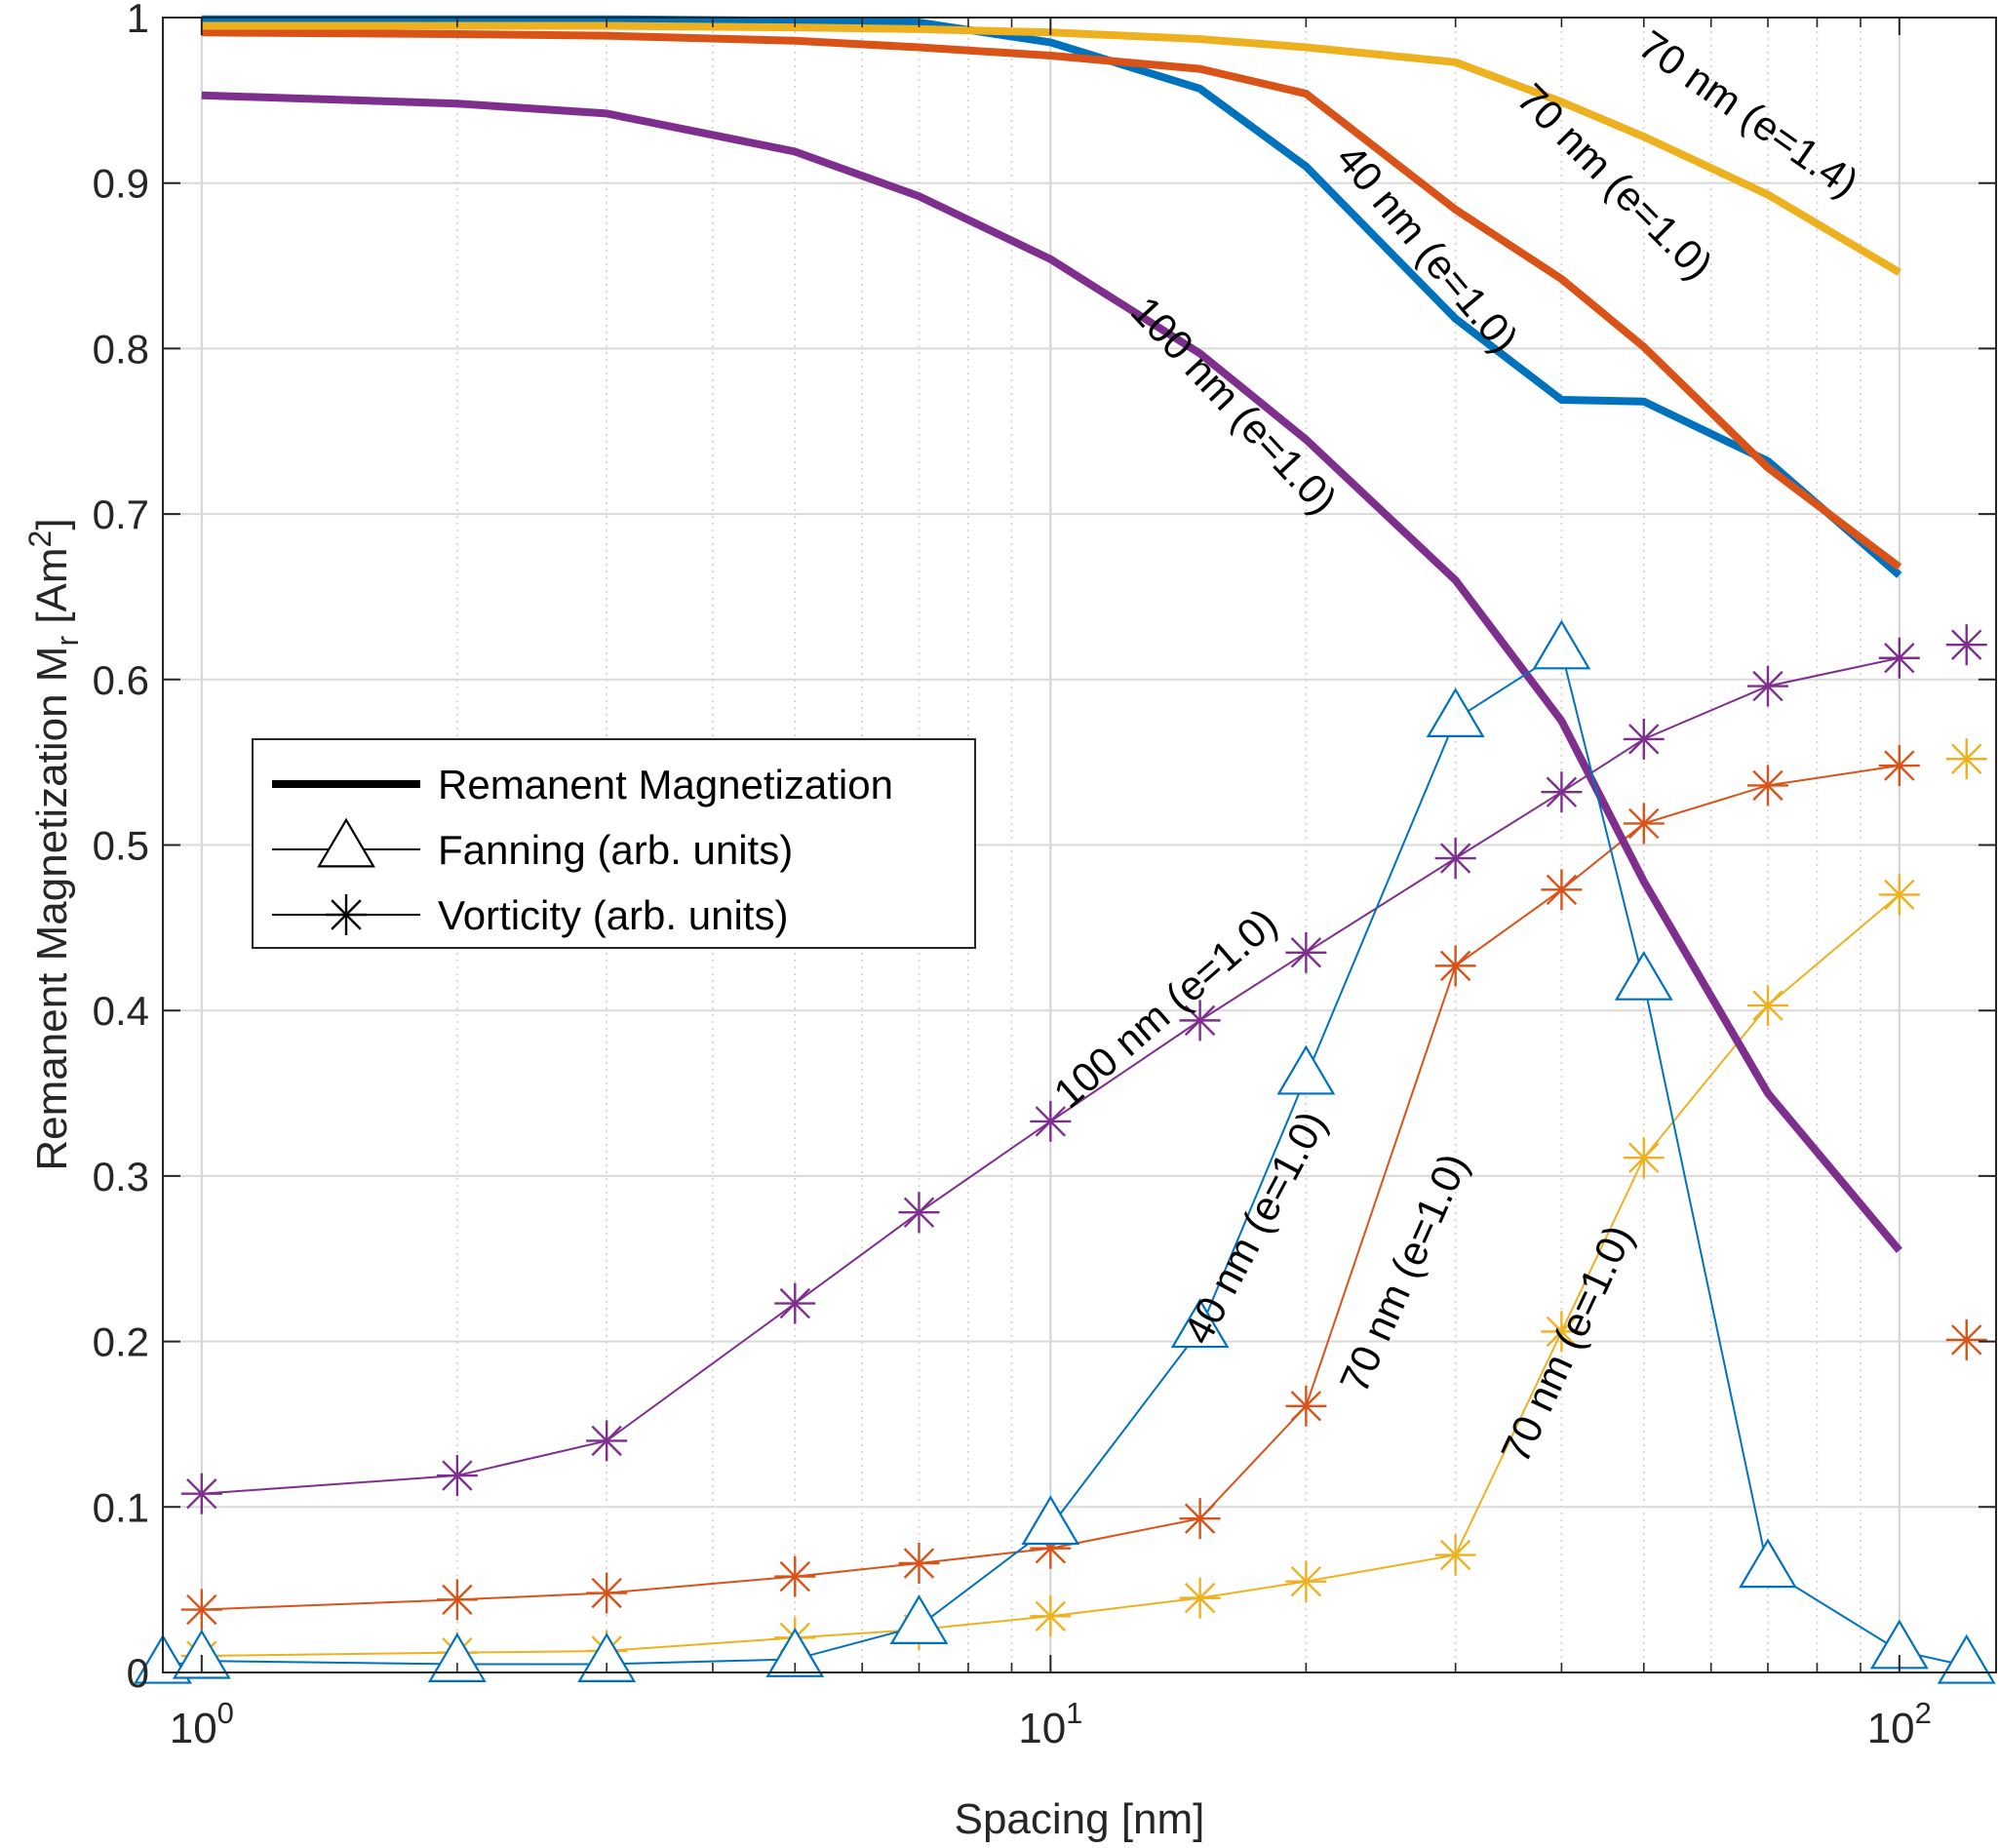 This screenshot has width=1999, height=1848. Describe the element at coordinates (121, 680) in the screenshot. I see `y-tick-label: 0.6` at that location.